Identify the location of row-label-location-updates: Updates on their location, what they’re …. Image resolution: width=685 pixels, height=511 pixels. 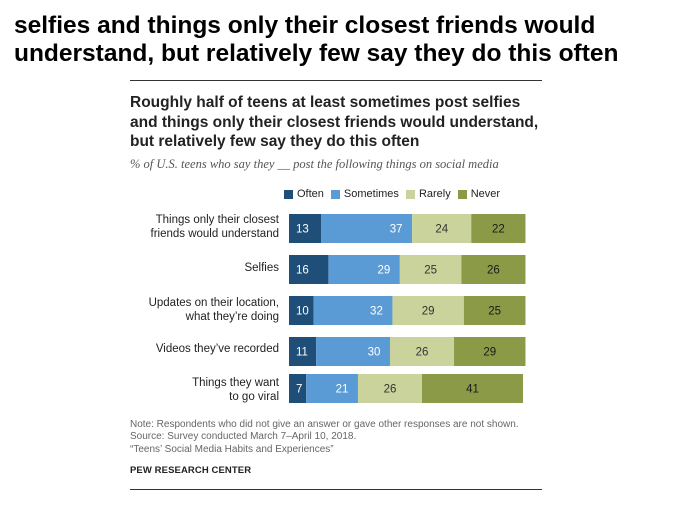
(194, 310).